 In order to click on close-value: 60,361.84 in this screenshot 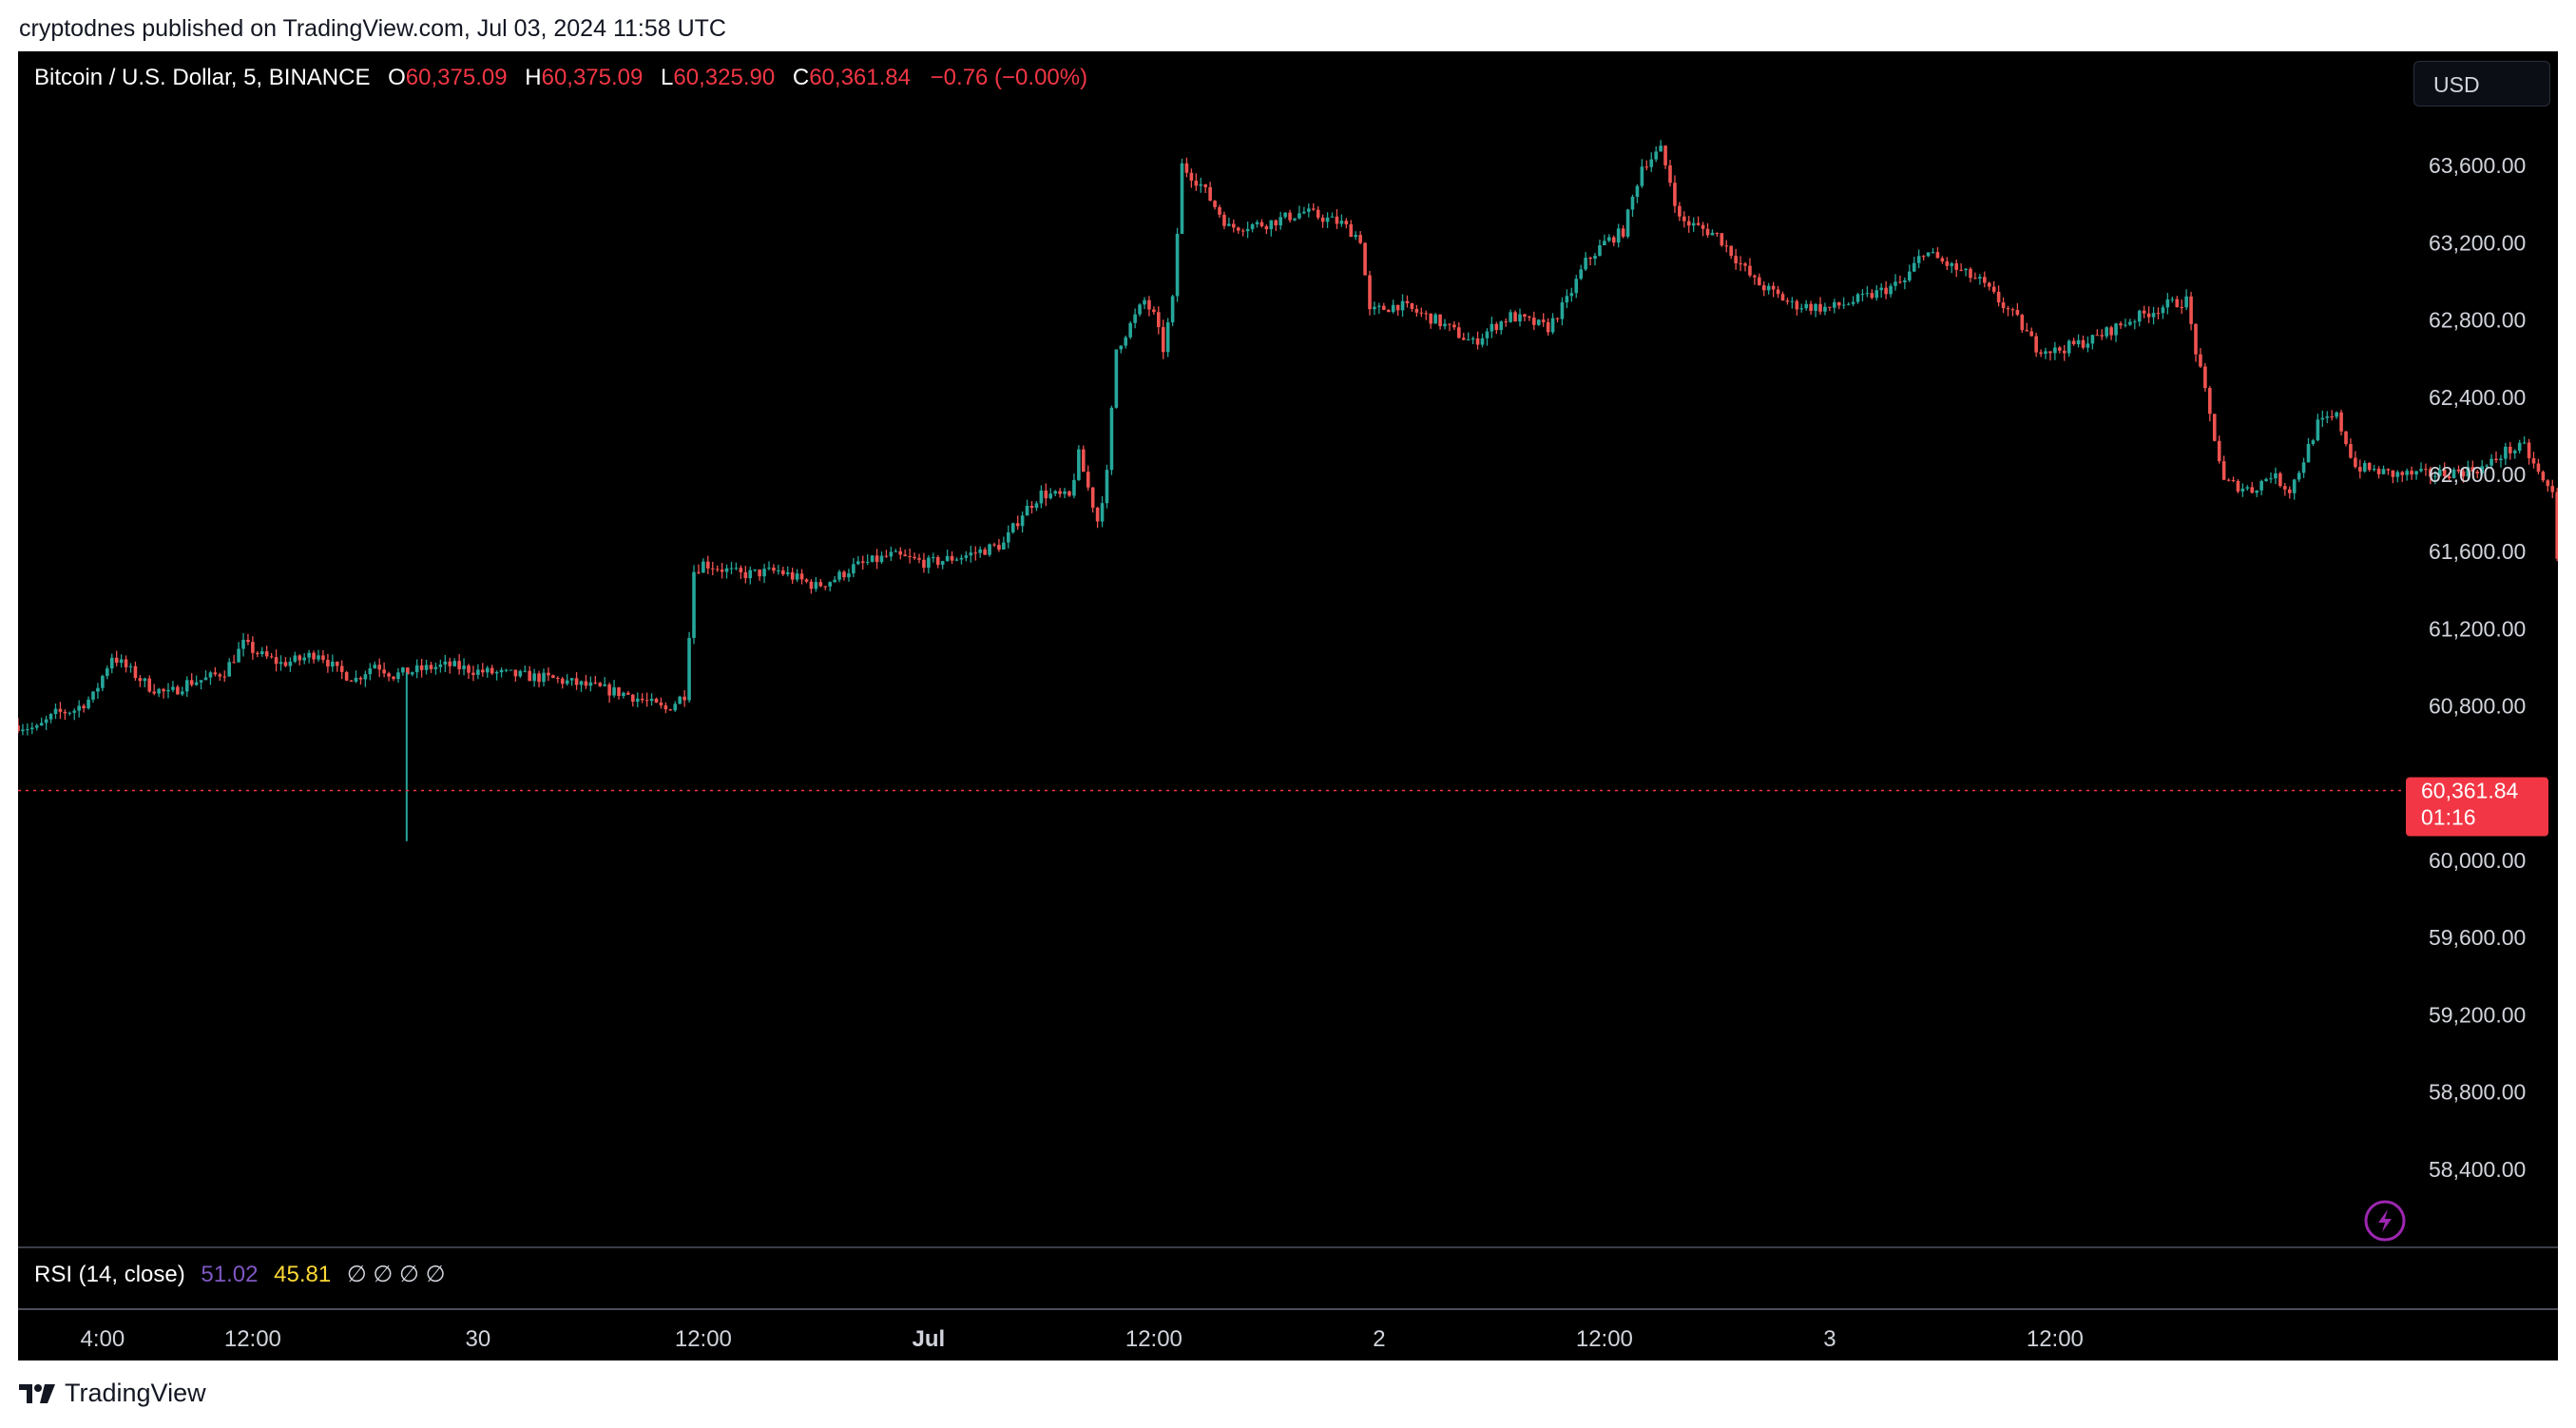, I will do `click(860, 78)`.